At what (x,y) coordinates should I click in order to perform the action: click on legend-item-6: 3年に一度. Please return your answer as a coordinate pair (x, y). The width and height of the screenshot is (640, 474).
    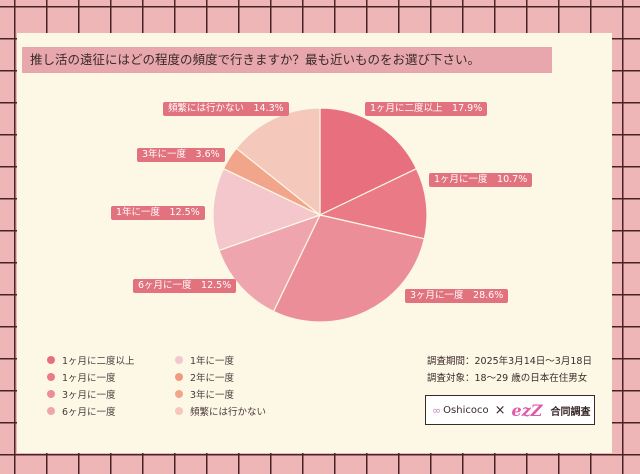
    Looking at the image, I should click on (204, 394).